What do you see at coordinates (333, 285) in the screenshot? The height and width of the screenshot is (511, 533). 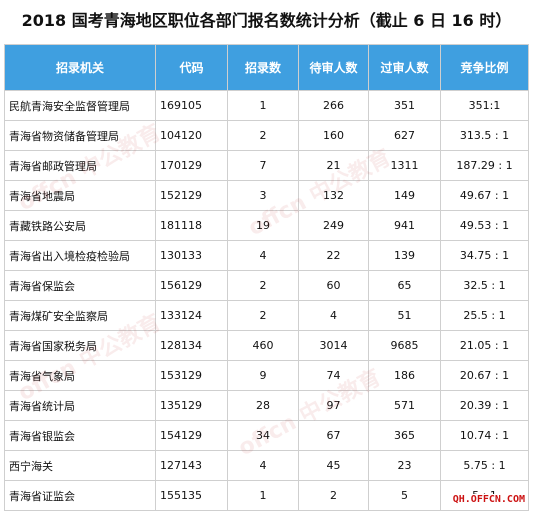 I see `pending-cell: 60` at bounding box center [333, 285].